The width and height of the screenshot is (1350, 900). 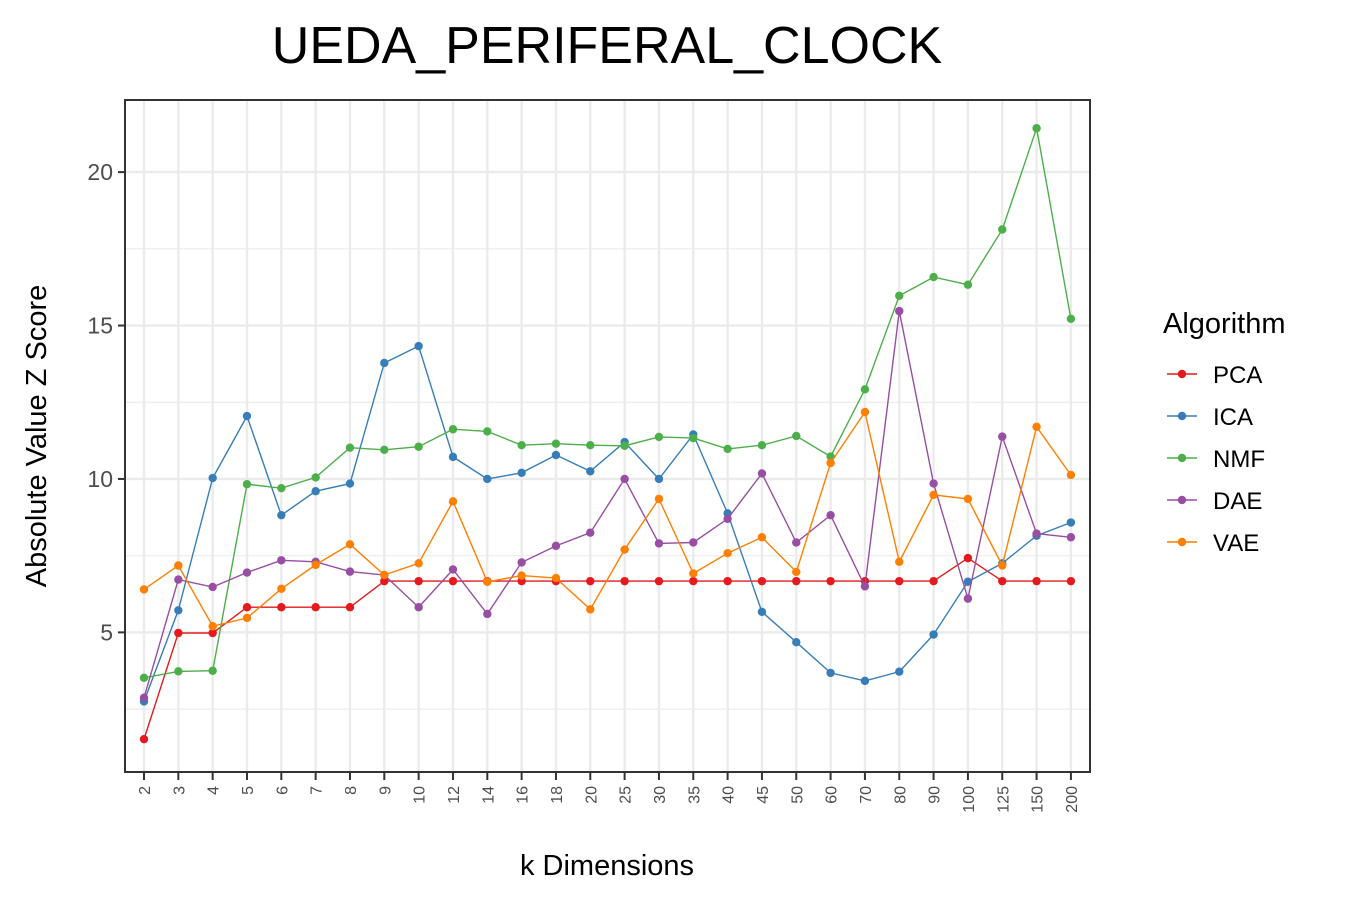 I want to click on x-tick-label: 12, so click(x=454, y=795).